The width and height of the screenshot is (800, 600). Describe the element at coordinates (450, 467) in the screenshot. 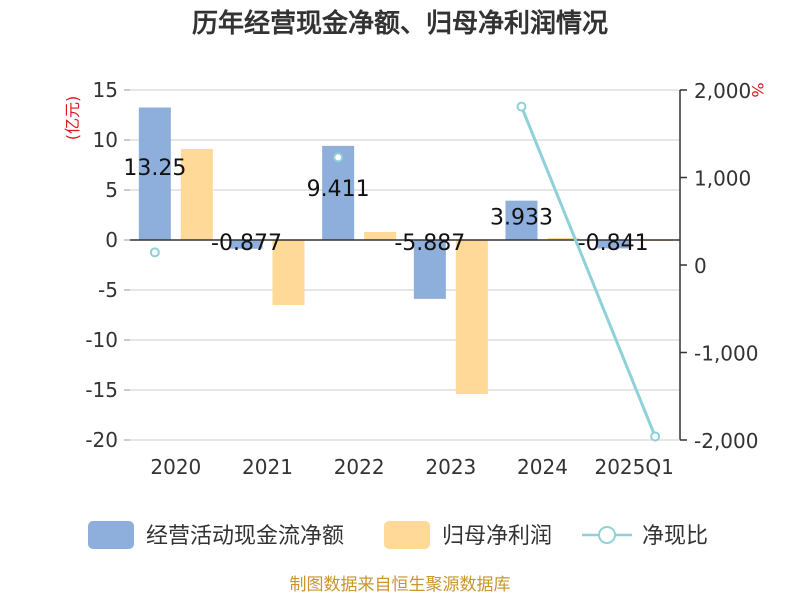

I see `x-tick-label: 2023` at that location.